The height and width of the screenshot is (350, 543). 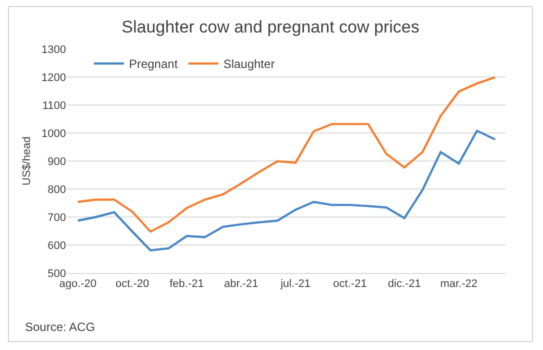 I want to click on x-tick-label: oct.-21, so click(x=350, y=284).